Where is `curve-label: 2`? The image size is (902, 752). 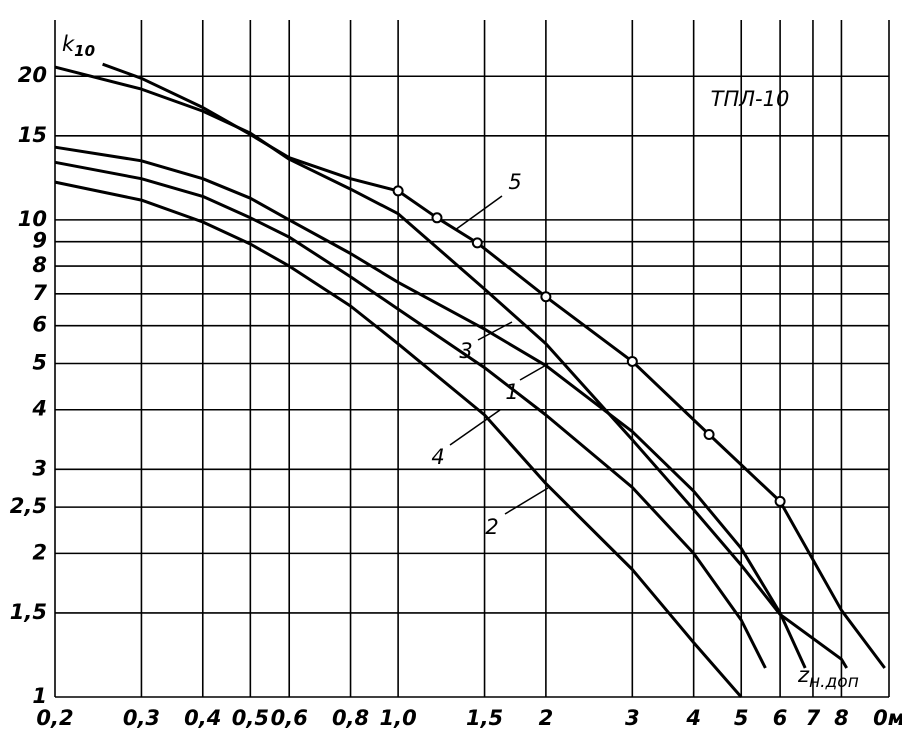
curve-label: 2 is located at coordinates (491, 527).